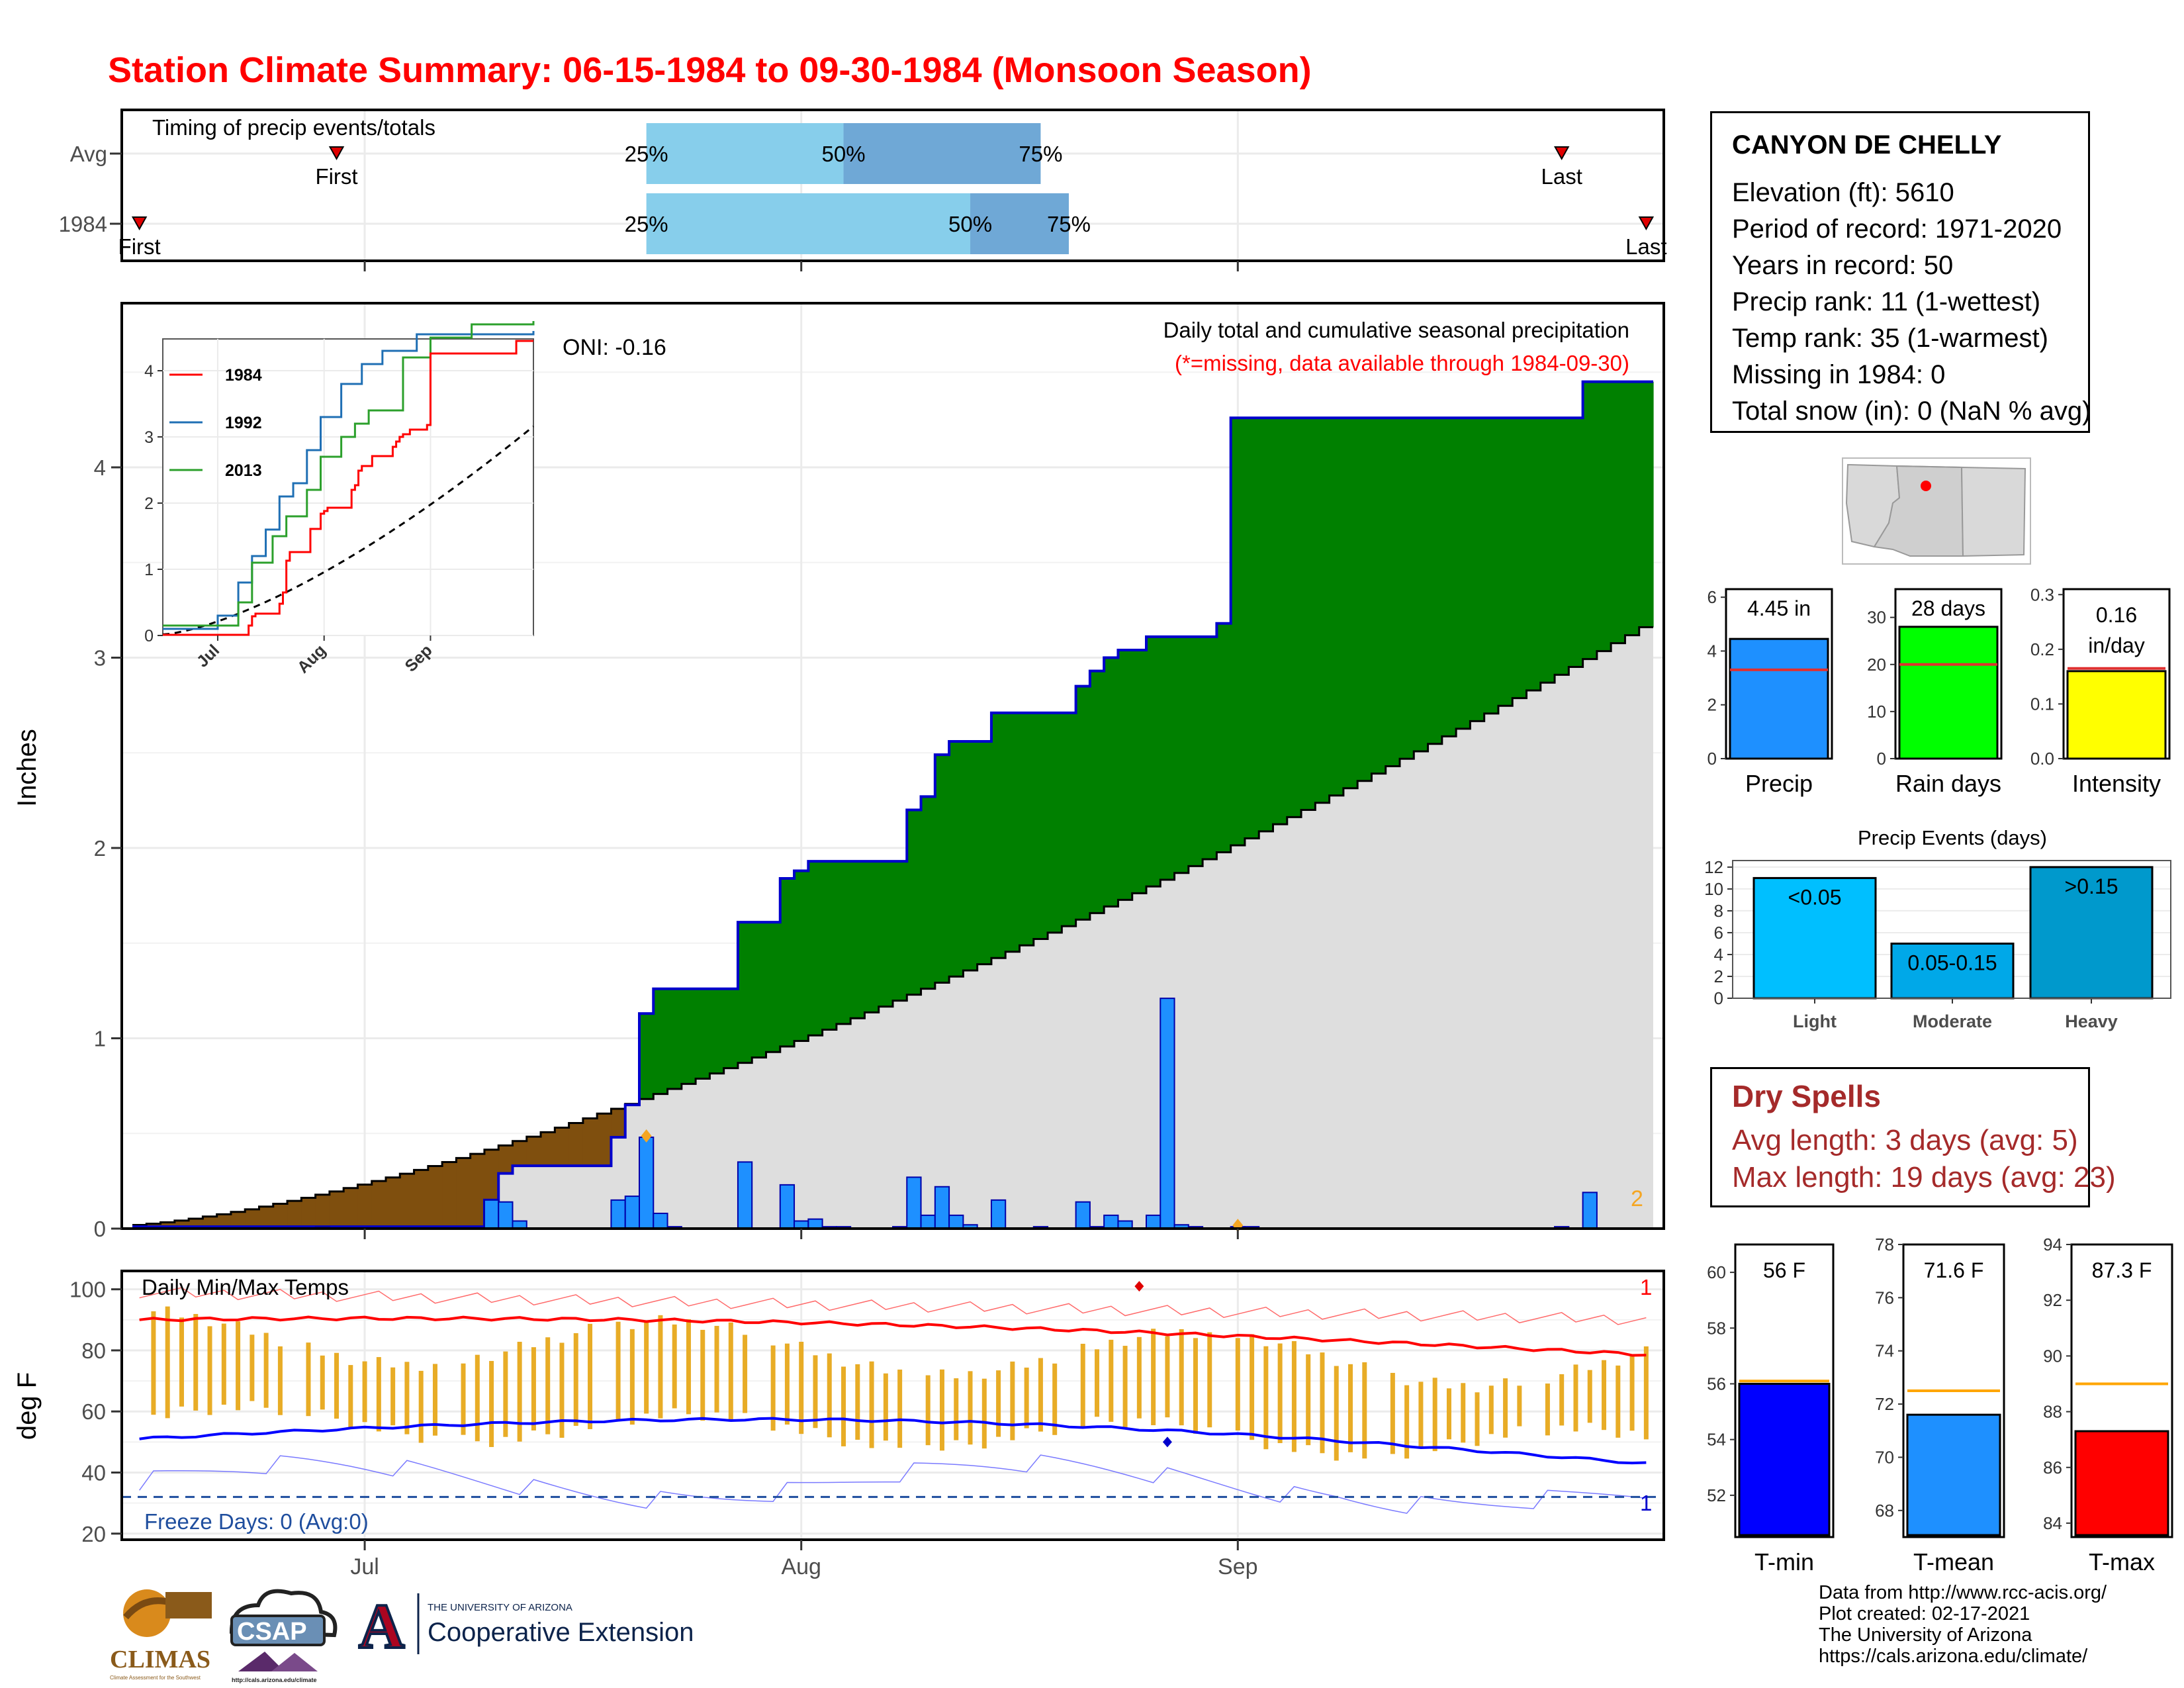  Describe the element at coordinates (1167, 1442) in the screenshot. I see `record-low-marker` at that location.